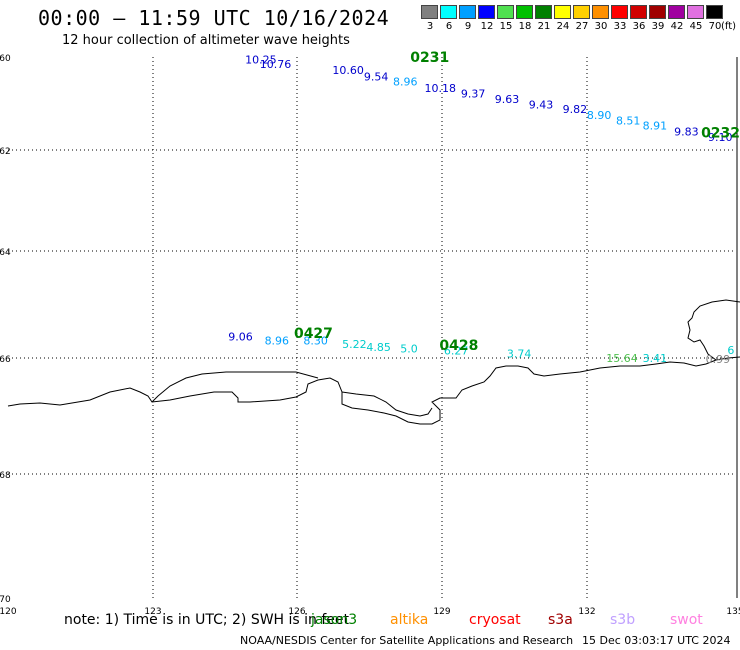 The image size is (740, 650). Describe the element at coordinates (430, 26) in the screenshot. I see `colorbar-label: 3` at that location.